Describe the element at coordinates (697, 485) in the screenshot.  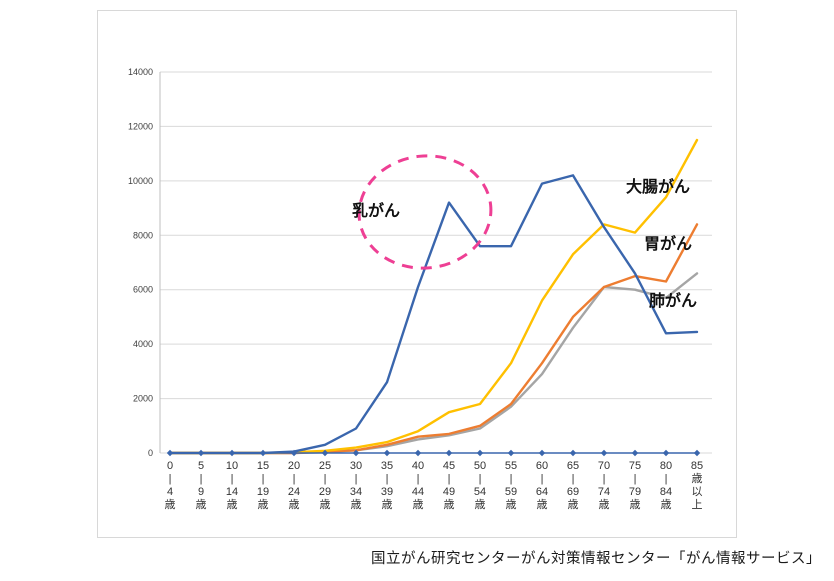
I see `x-tick-label: 85 歳以上` at that location.